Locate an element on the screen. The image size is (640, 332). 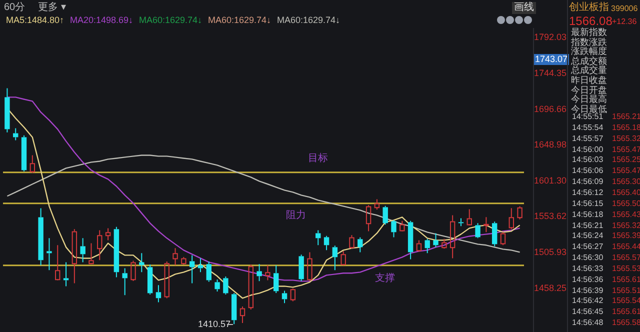
text: 14:56:15 is located at coordinates (588, 203).